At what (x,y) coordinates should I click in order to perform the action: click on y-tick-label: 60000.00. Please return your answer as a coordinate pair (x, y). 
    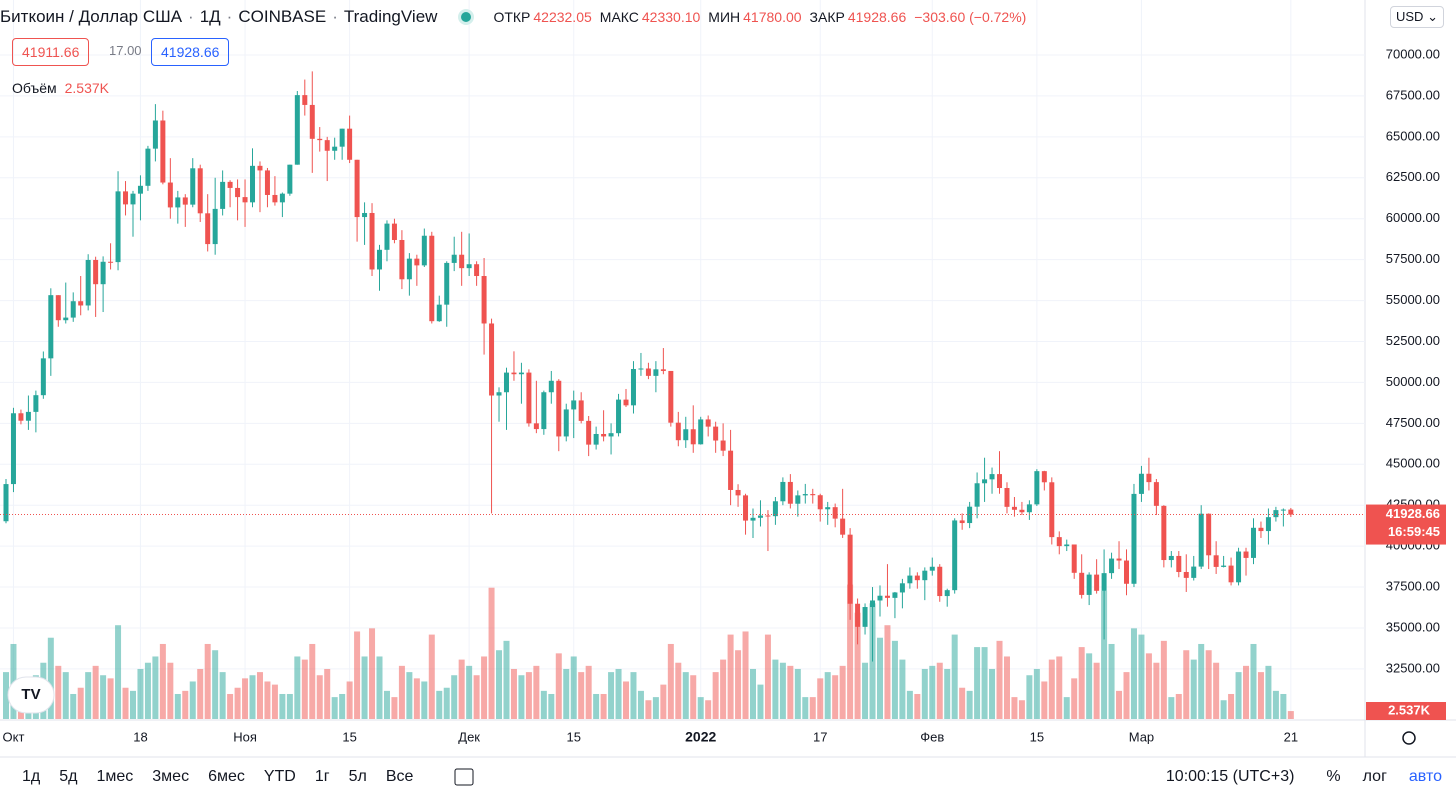
    Looking at the image, I should click on (1413, 217).